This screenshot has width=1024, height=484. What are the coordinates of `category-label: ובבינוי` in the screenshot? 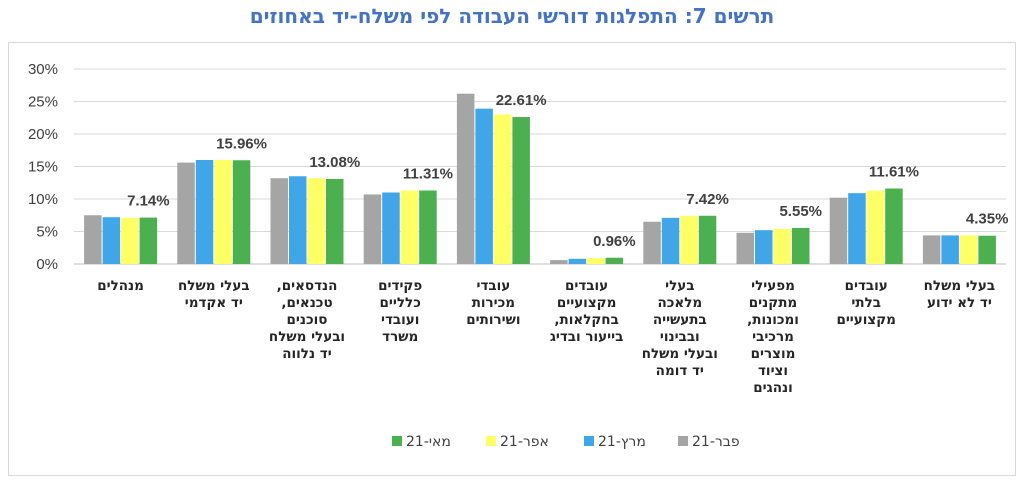 It's located at (680, 337).